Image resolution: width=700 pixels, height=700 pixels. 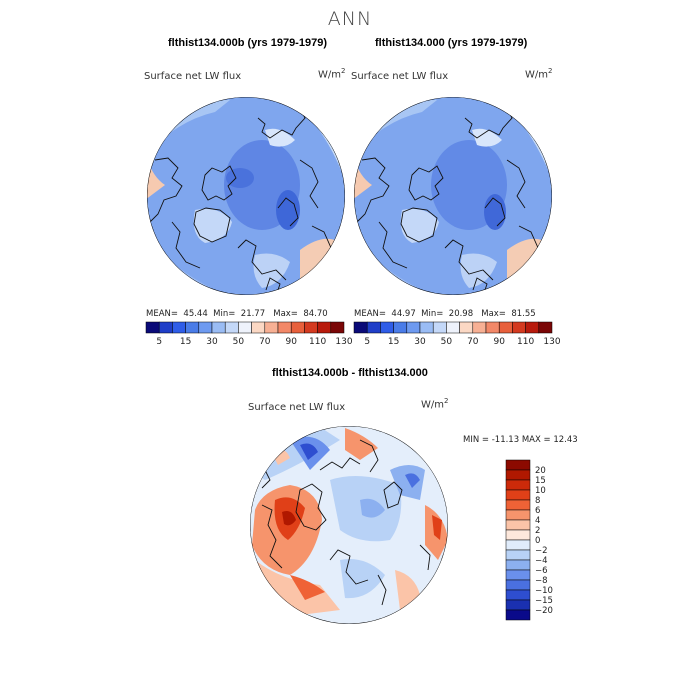 I want to click on panel1-polar-map, so click(x=246, y=196).